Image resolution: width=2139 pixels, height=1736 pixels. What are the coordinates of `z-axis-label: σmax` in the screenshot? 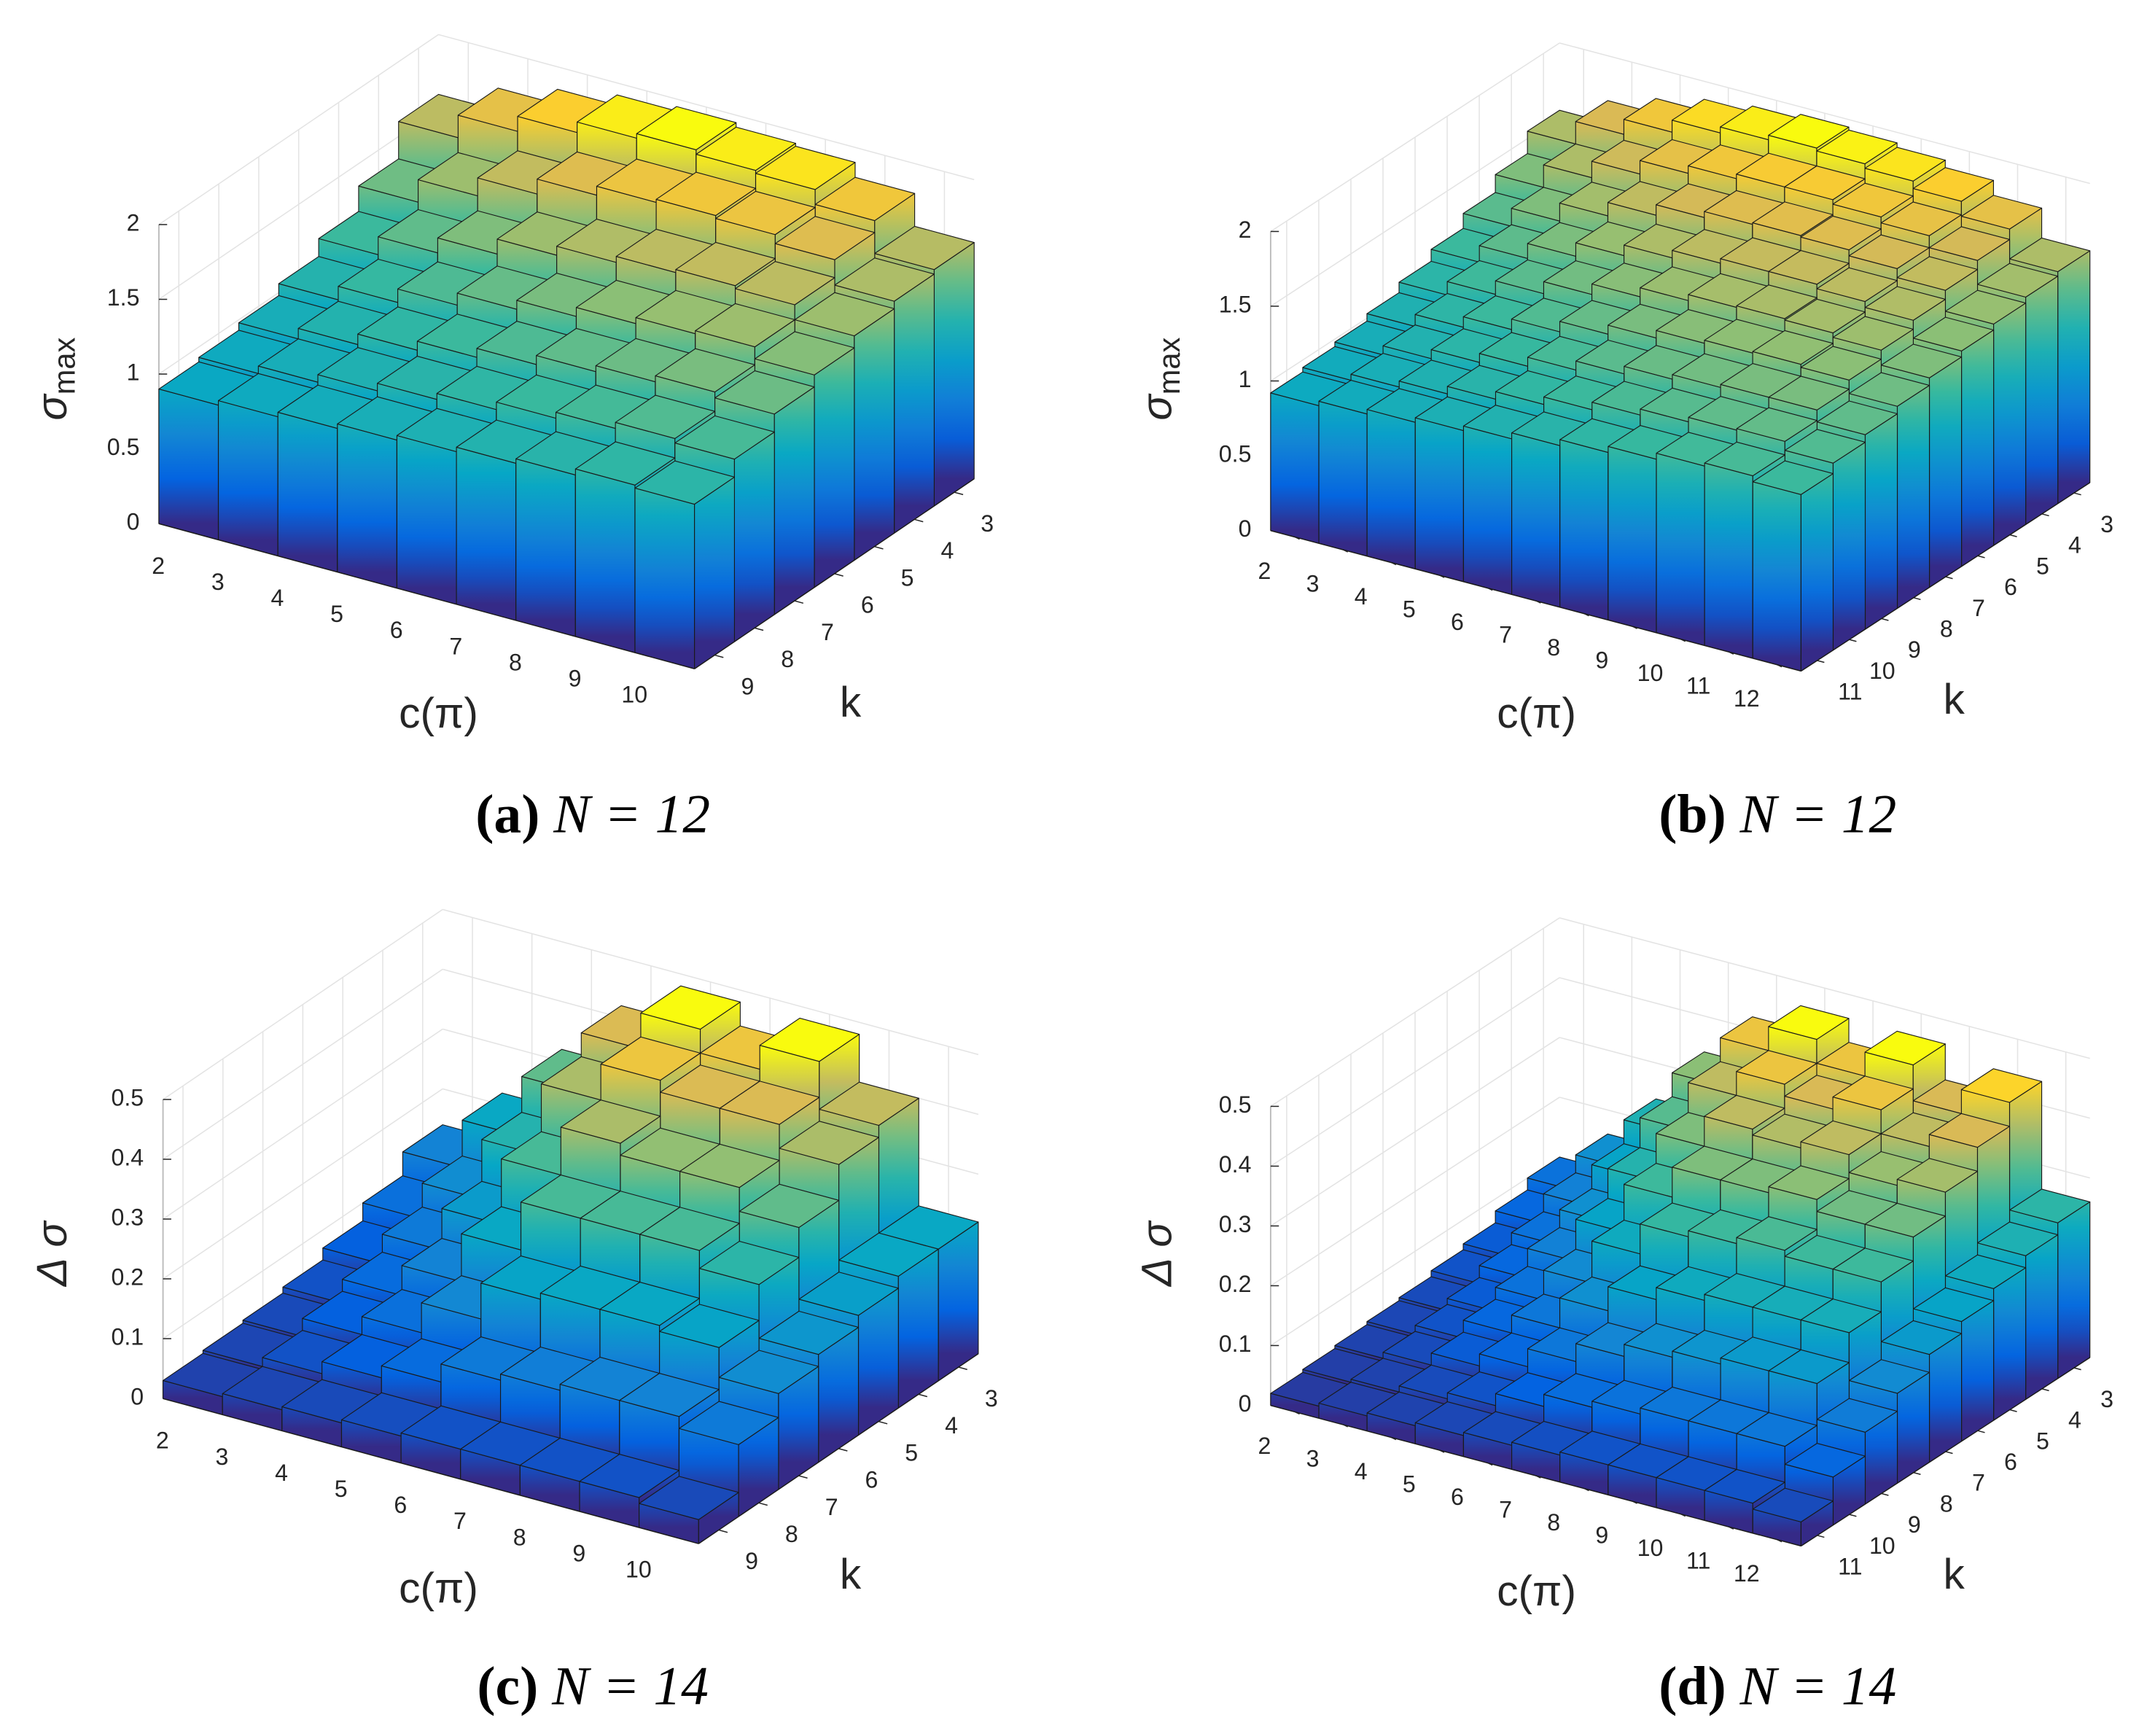 It's located at (1160, 379).